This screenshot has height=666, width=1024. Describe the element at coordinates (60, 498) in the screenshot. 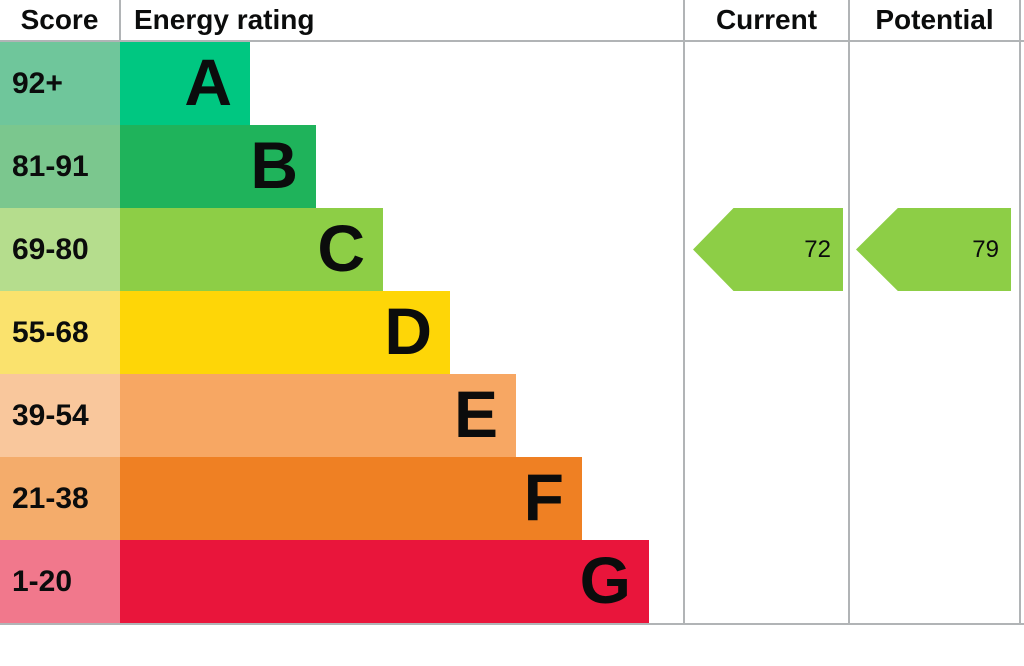

I see `score-range: 21-38` at that location.